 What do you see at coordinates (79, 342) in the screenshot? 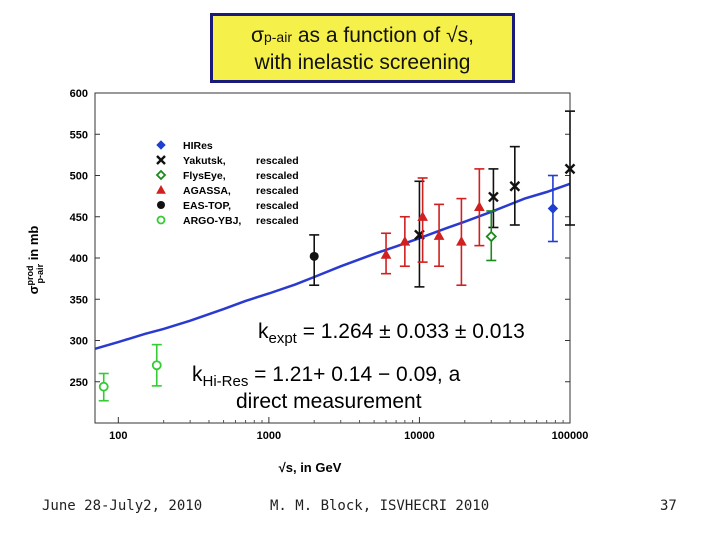
I see `y-tick-label: 300` at bounding box center [79, 342].